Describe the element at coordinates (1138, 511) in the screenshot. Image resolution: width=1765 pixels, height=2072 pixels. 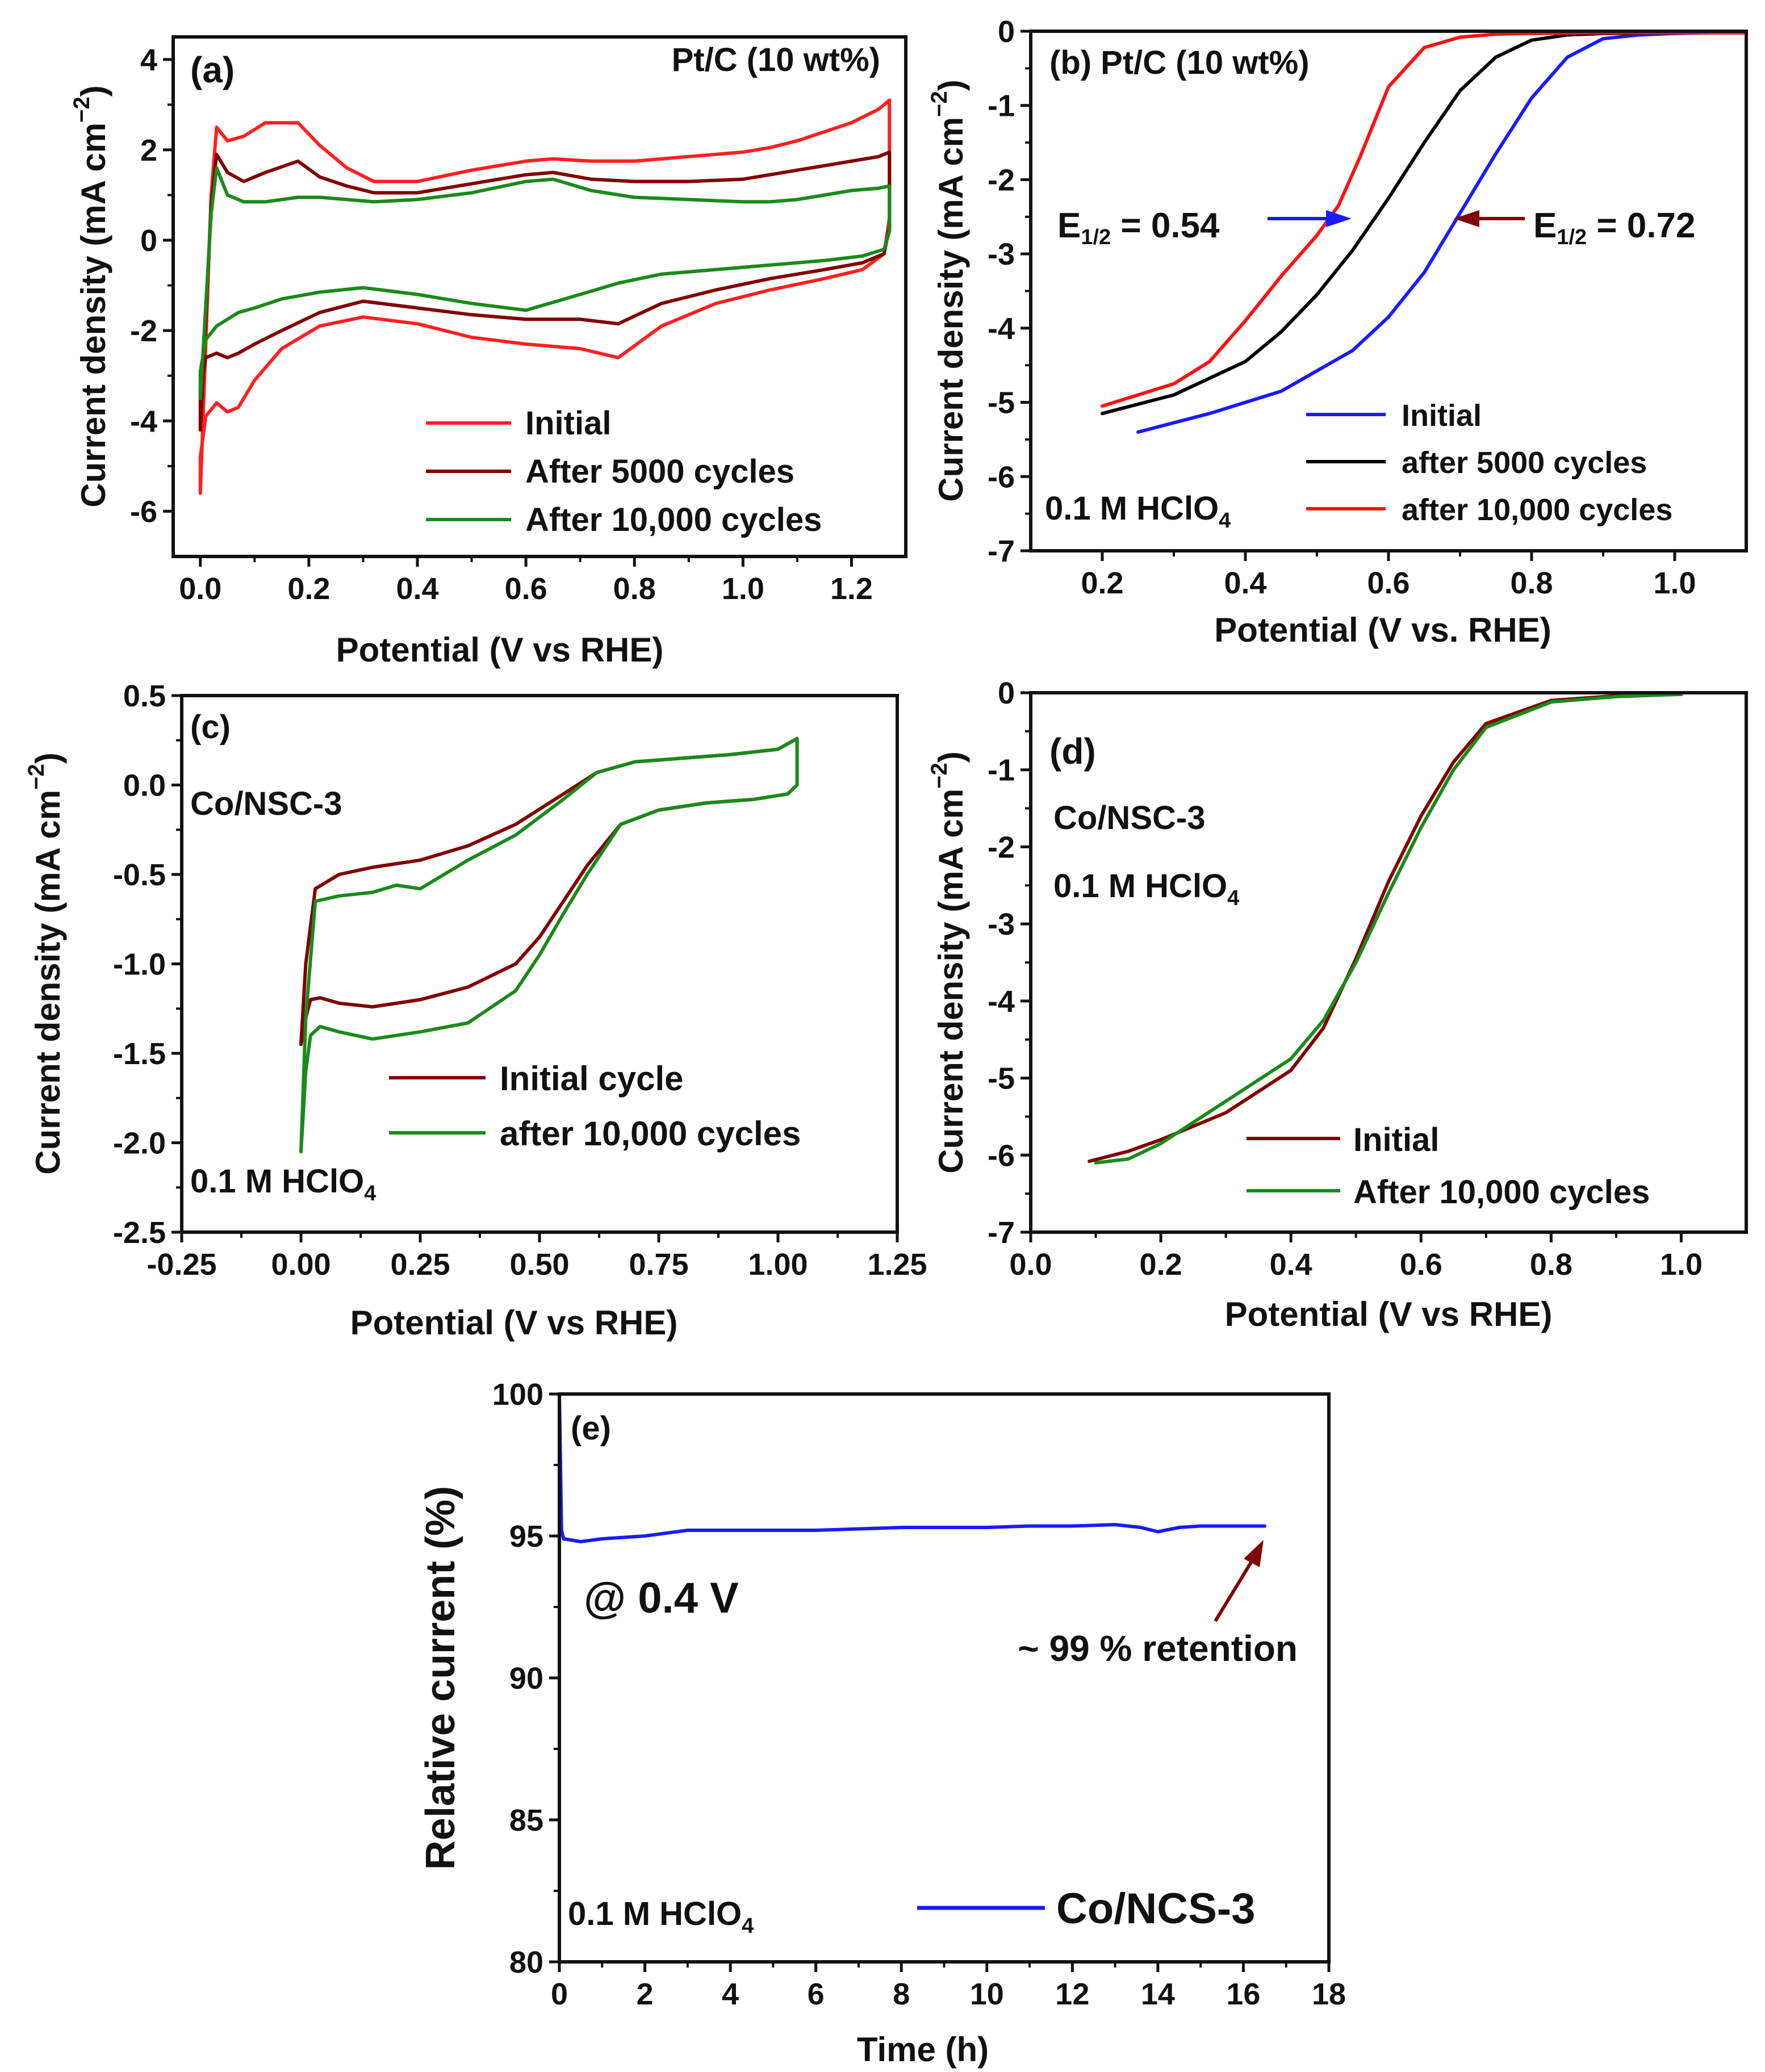
I see `panel-b-electrolyte: 0.1 M HClO4` at that location.